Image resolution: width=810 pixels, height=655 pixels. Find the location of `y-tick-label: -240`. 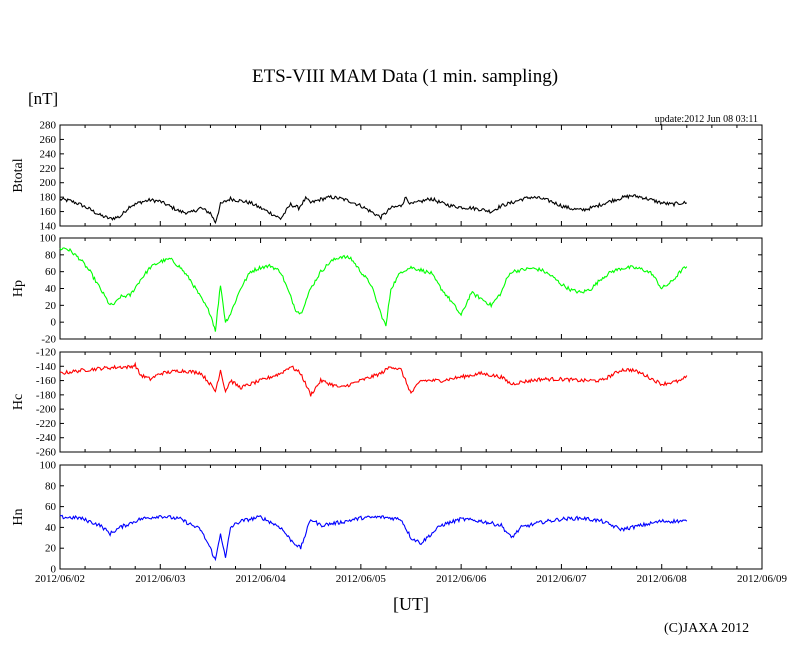

y-tick-label: -240 is located at coordinates (46, 438).